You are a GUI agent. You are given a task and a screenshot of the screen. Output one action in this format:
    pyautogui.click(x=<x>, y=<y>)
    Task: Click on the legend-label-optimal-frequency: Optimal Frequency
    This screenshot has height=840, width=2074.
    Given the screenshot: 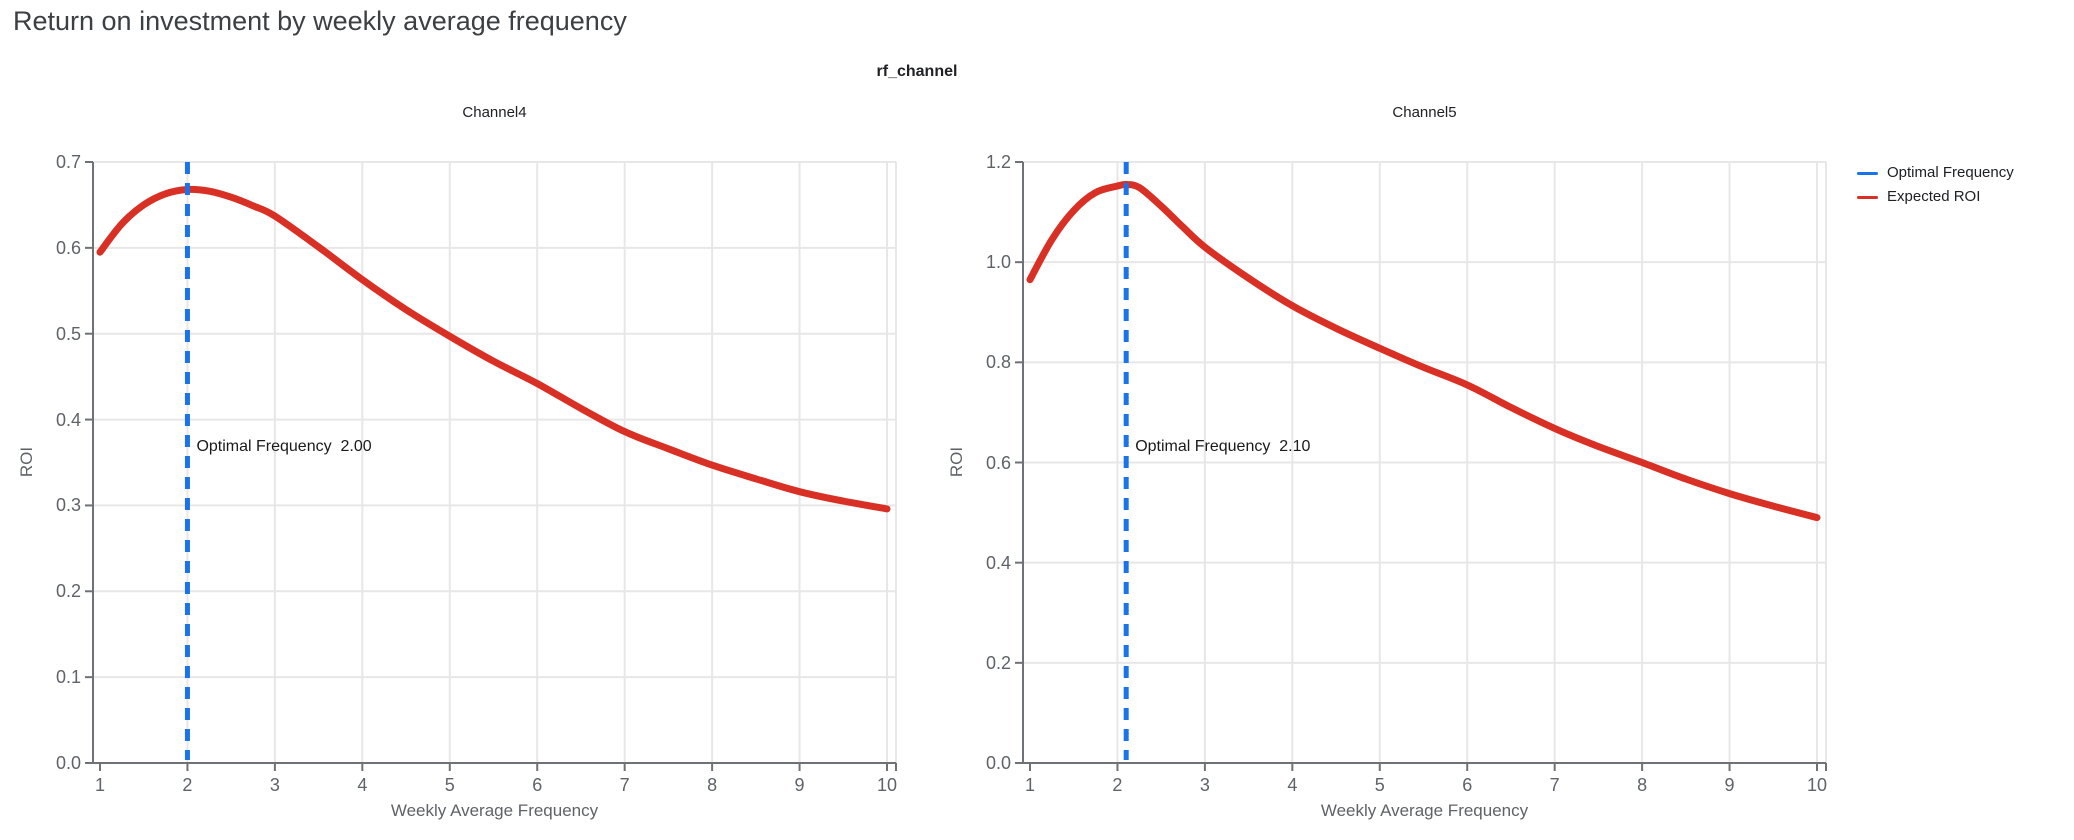 What is the action you would take?
    pyautogui.click(x=1950, y=172)
    